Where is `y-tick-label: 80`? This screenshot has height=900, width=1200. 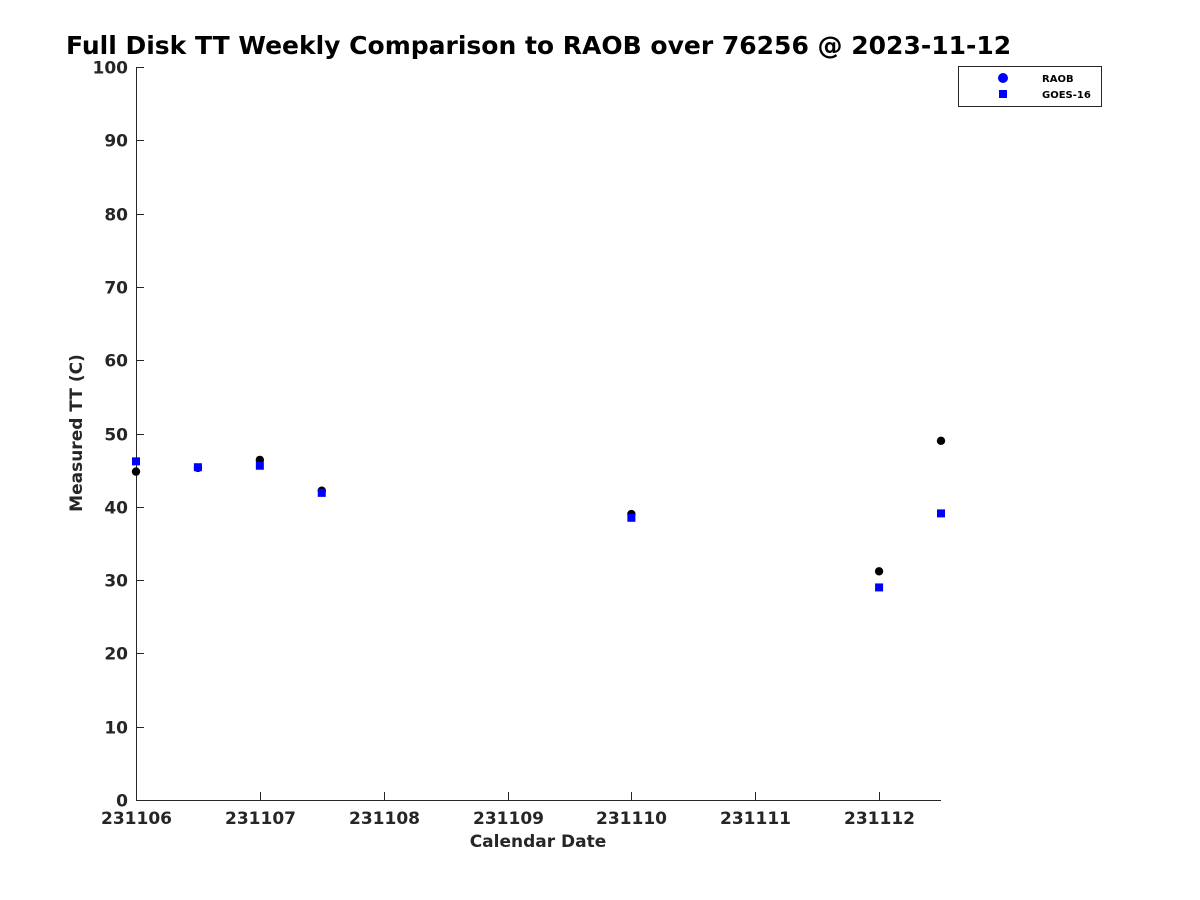
y-tick-label: 80 is located at coordinates (116, 216).